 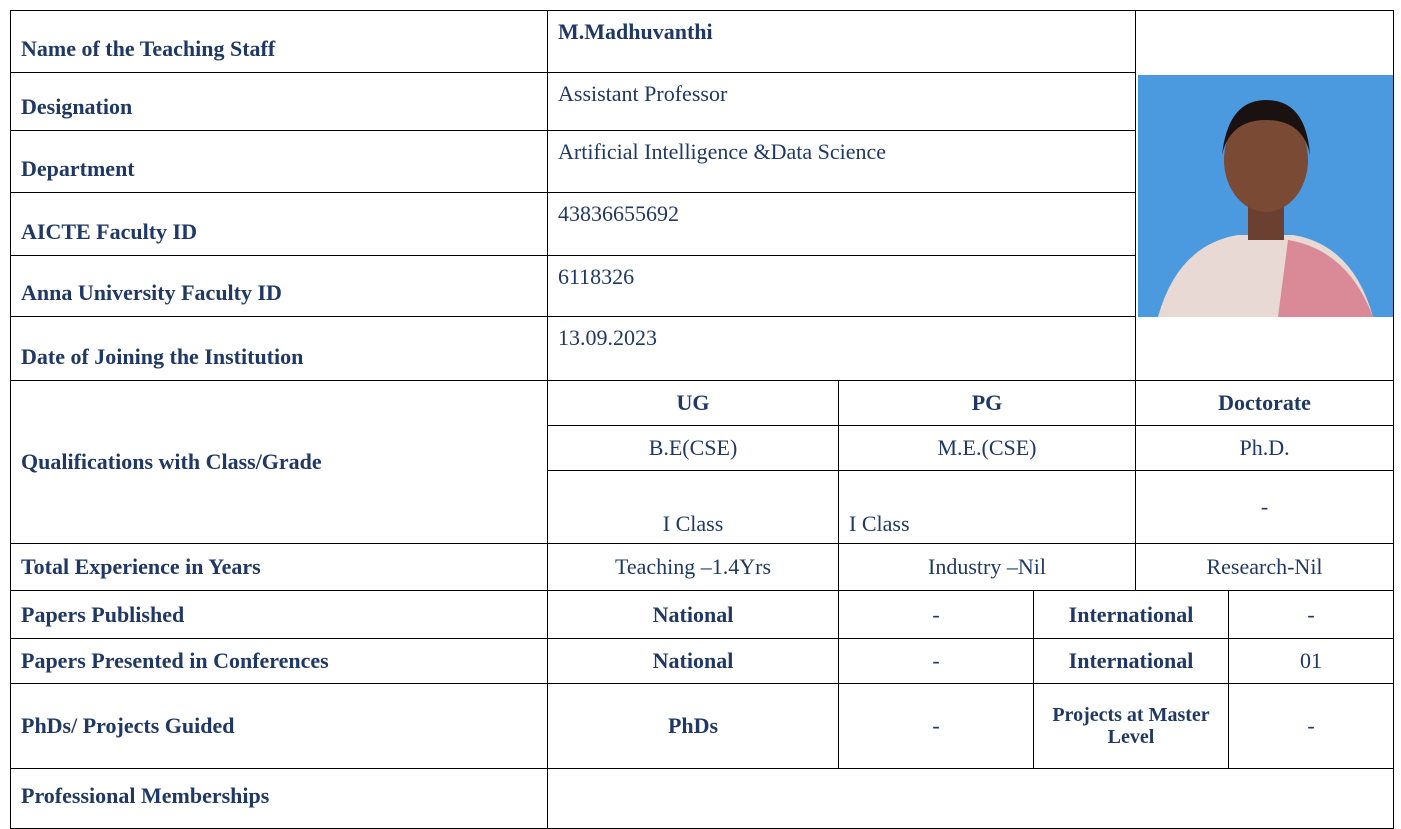 I want to click on photo-cell, so click(x=1265, y=195).